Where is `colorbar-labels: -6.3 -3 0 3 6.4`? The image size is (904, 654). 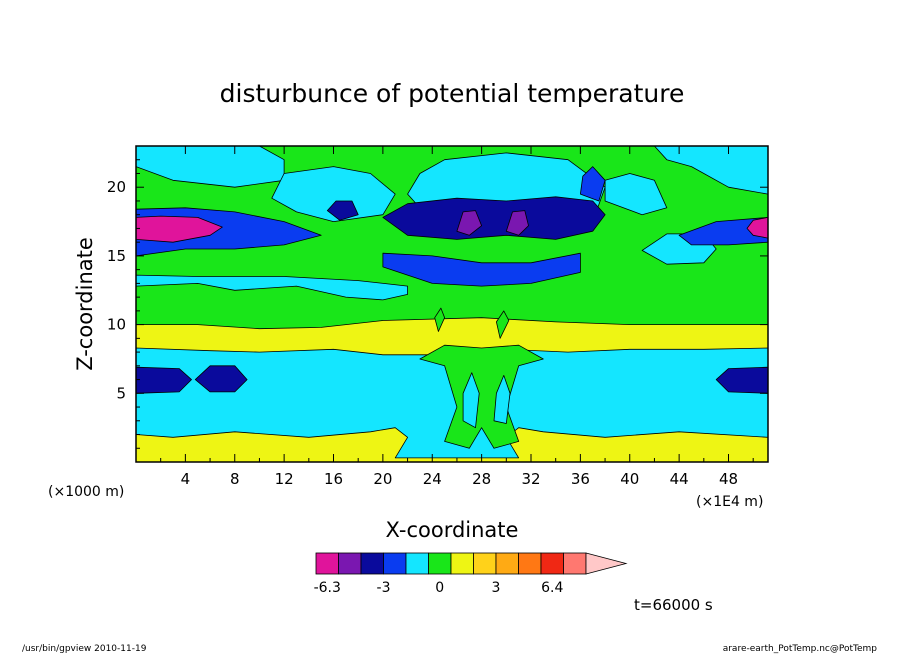 colorbar-labels: -6.3 -3 0 3 6.4 is located at coordinates (439, 588).